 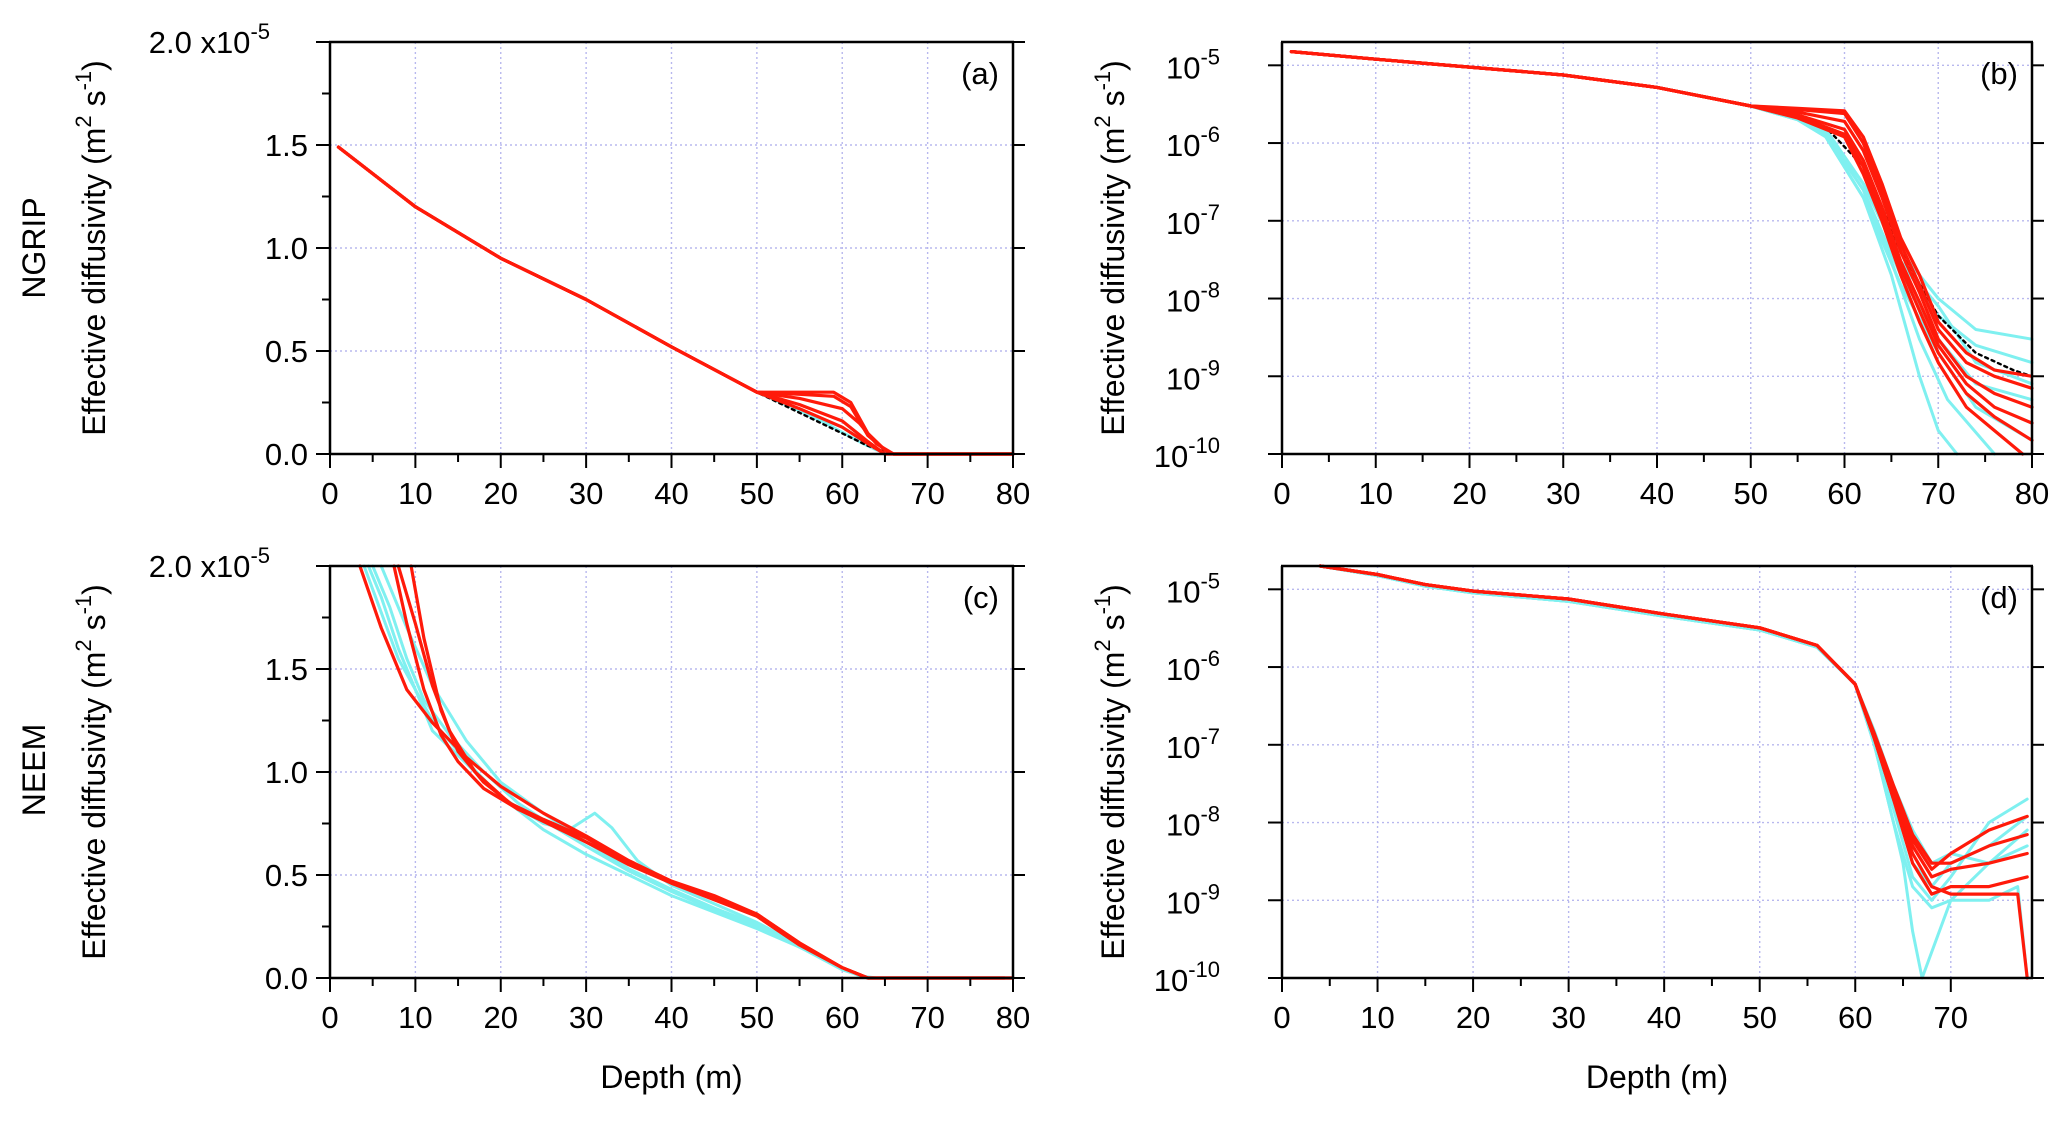 What do you see at coordinates (94, 282) in the screenshot?
I see `y-axis-label-main: Effective diffusivity (m` at bounding box center [94, 282].